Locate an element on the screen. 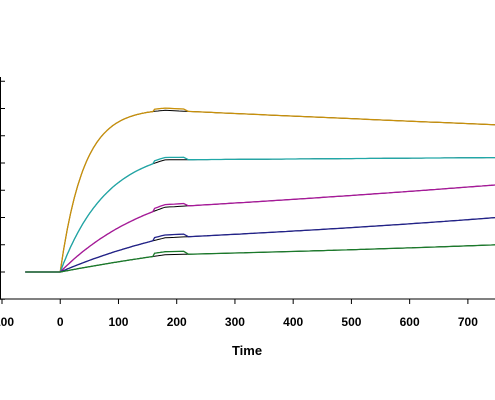 The width and height of the screenshot is (495, 400). x-tick-label: 400 is located at coordinates (293, 322).